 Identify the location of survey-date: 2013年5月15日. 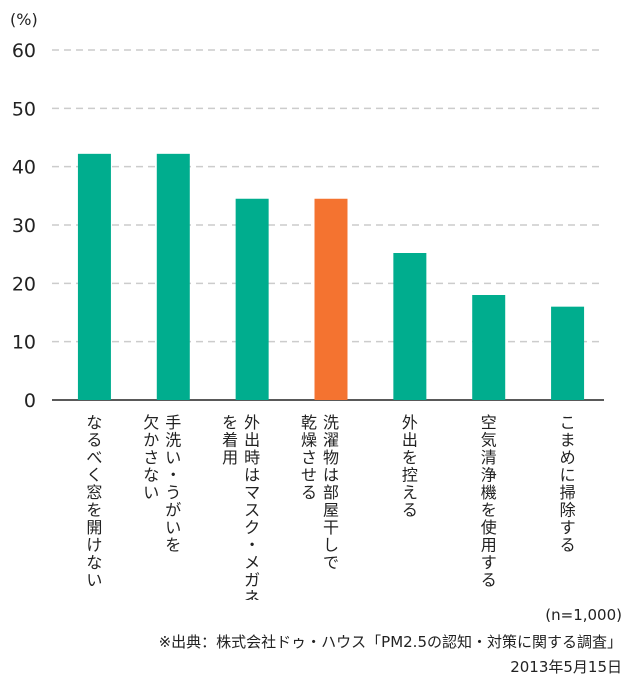
(566, 667).